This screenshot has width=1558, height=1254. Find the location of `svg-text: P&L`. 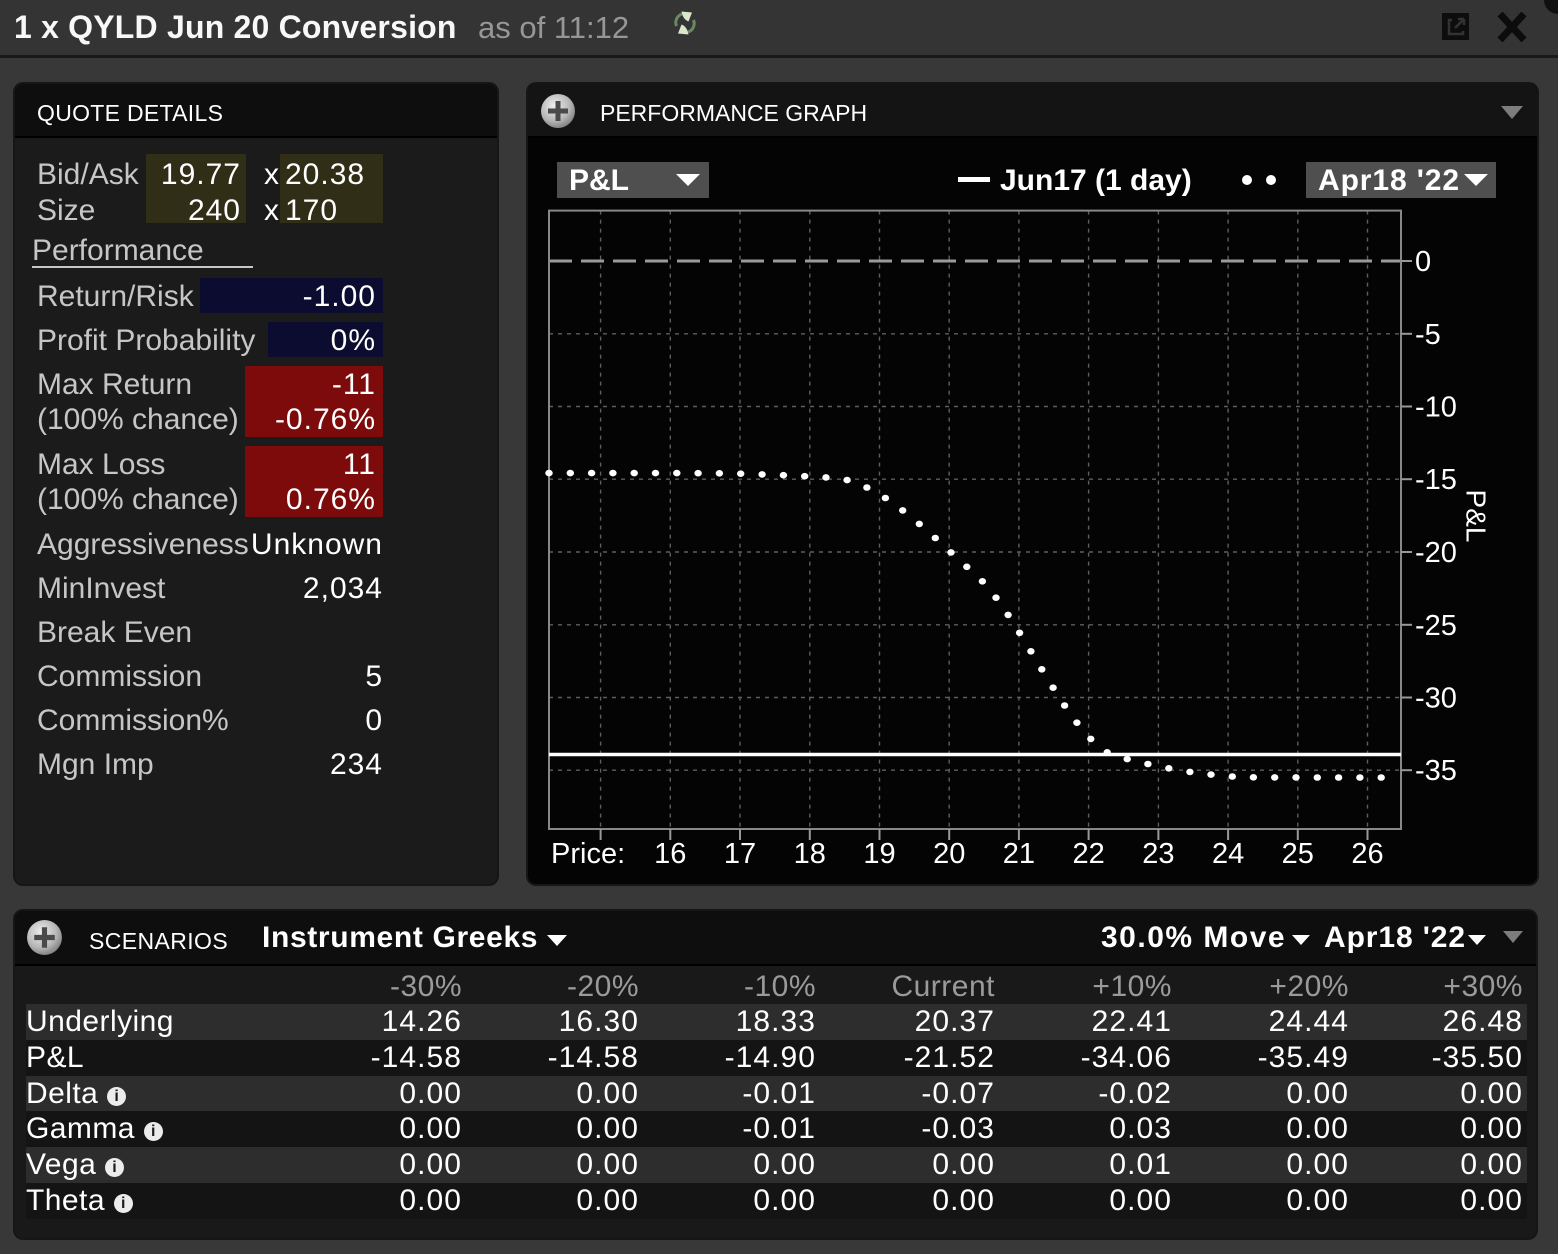

svg-text: P&L is located at coordinates (1476, 516).